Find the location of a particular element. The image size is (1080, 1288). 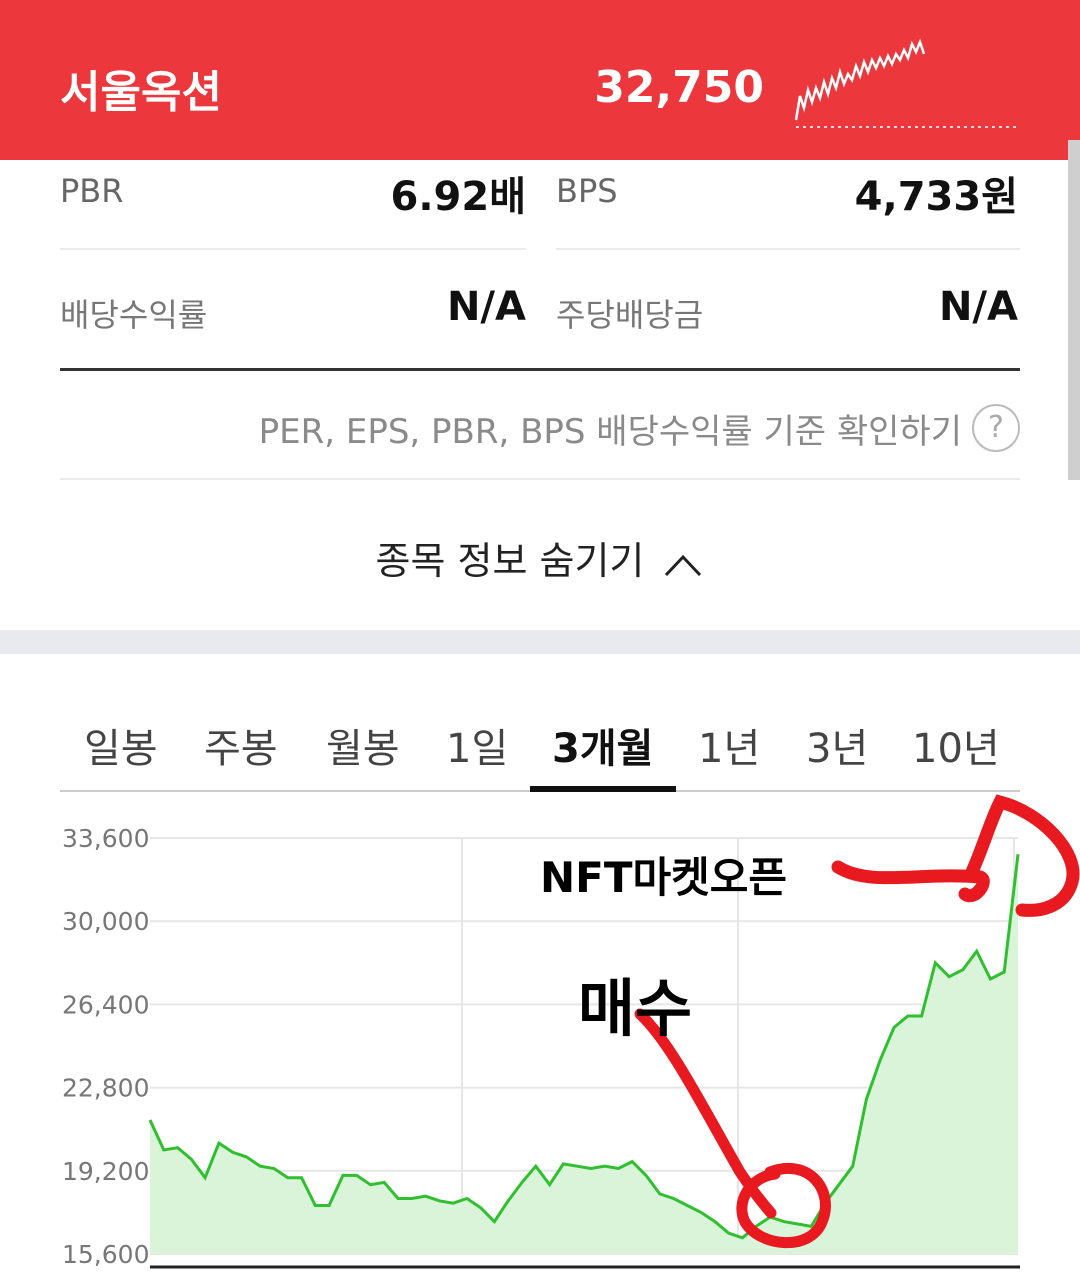

tab-monthly: 월봉 is located at coordinates (363, 749).